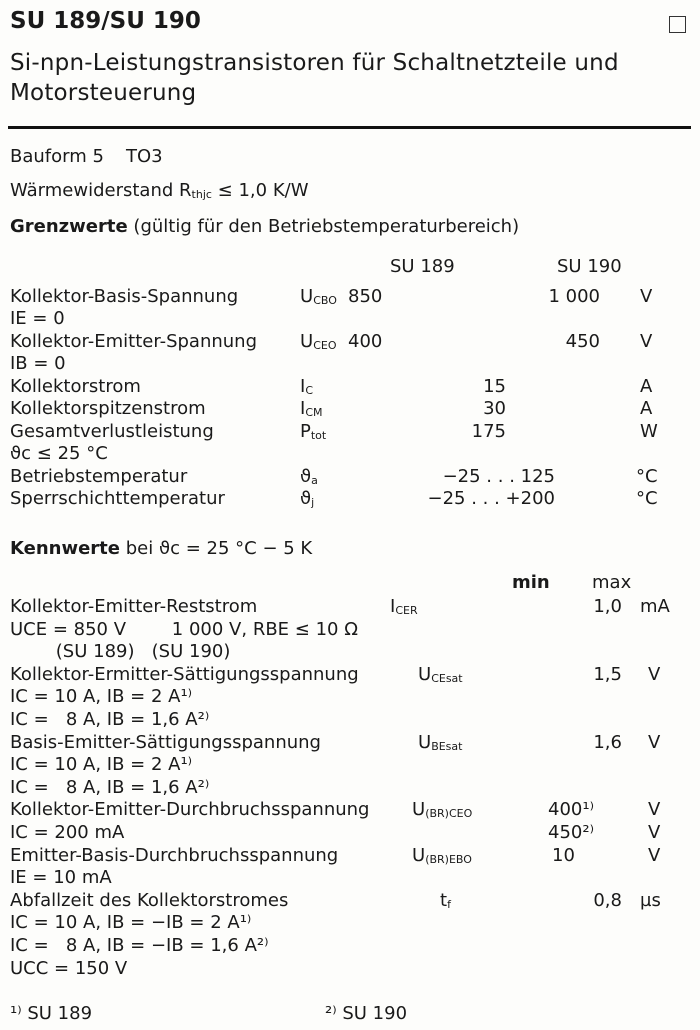 This screenshot has height=1030, width=700. I want to click on waerme-row: Wärmewiderstand Rthjc ≤ 1,0 K/W, so click(159, 190).